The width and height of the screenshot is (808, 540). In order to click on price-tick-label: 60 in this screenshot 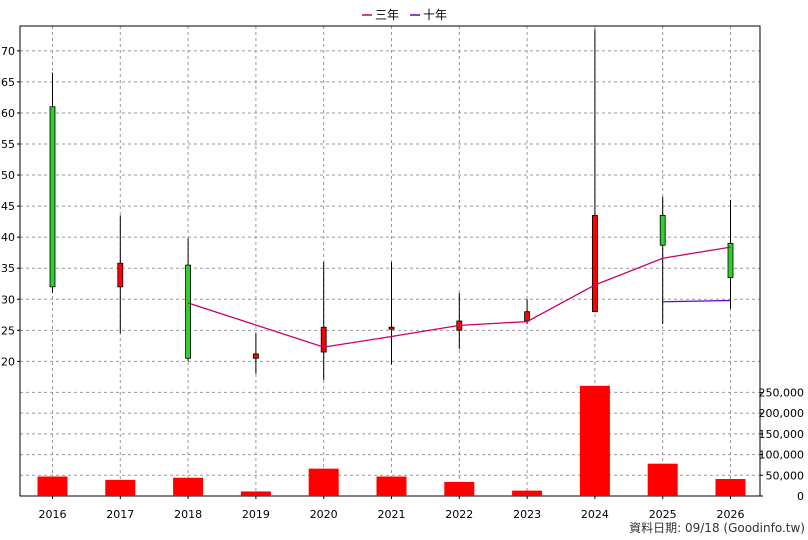, I will do `click(8, 113)`.